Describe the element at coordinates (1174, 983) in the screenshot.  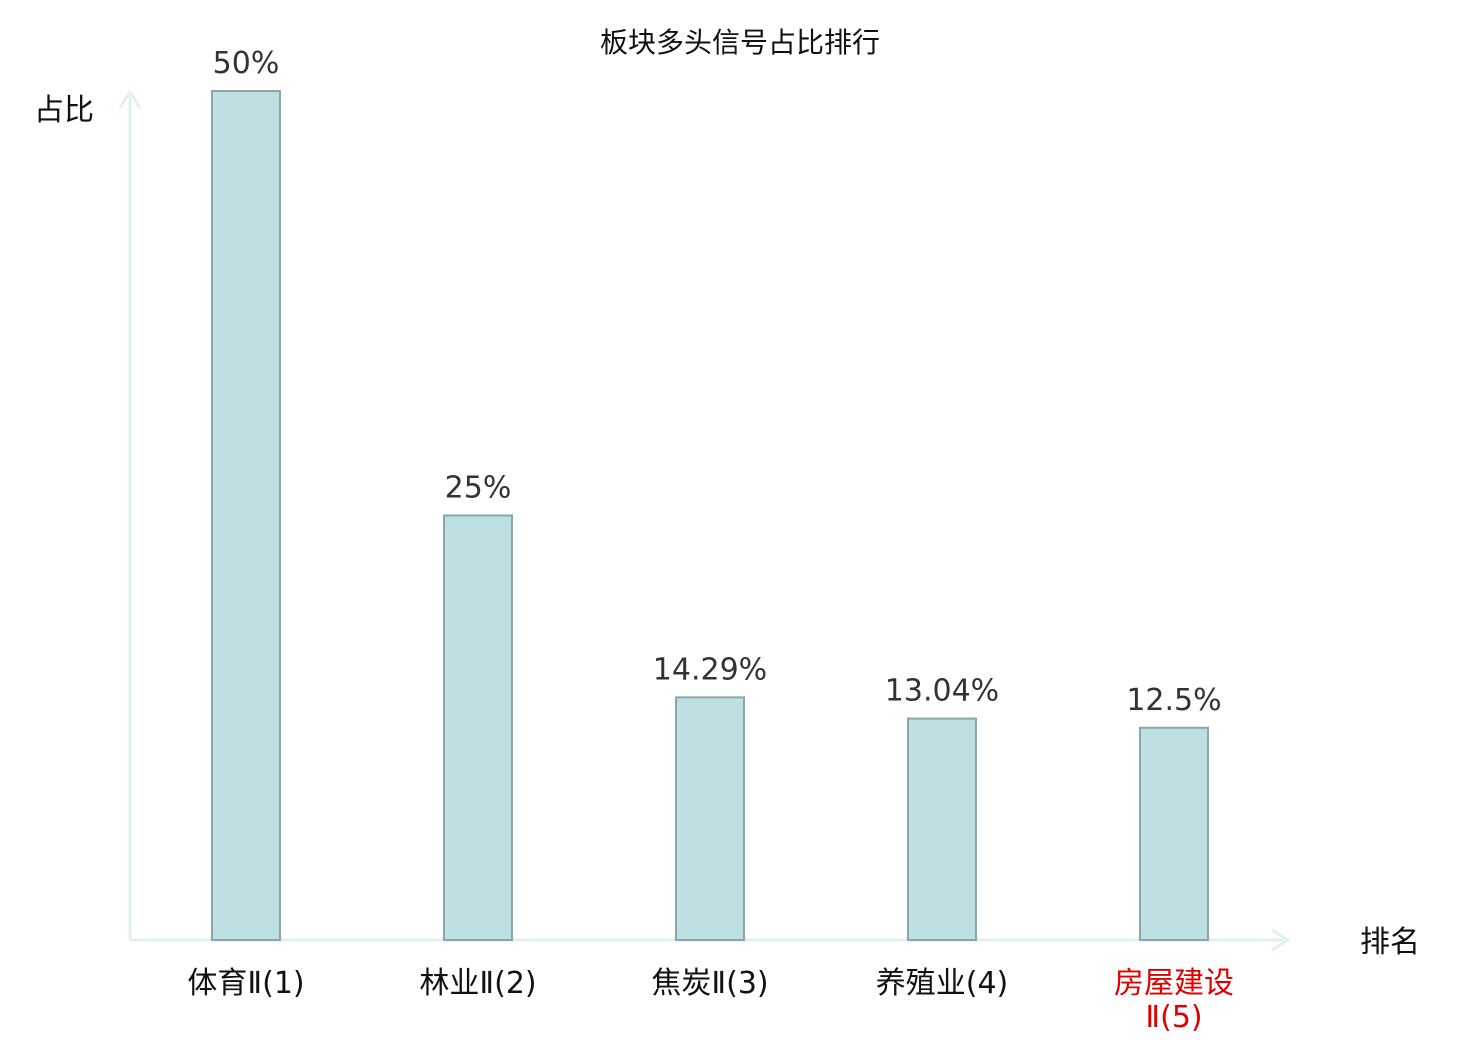
I see `category-label-5-line-1: 房屋建设` at that location.